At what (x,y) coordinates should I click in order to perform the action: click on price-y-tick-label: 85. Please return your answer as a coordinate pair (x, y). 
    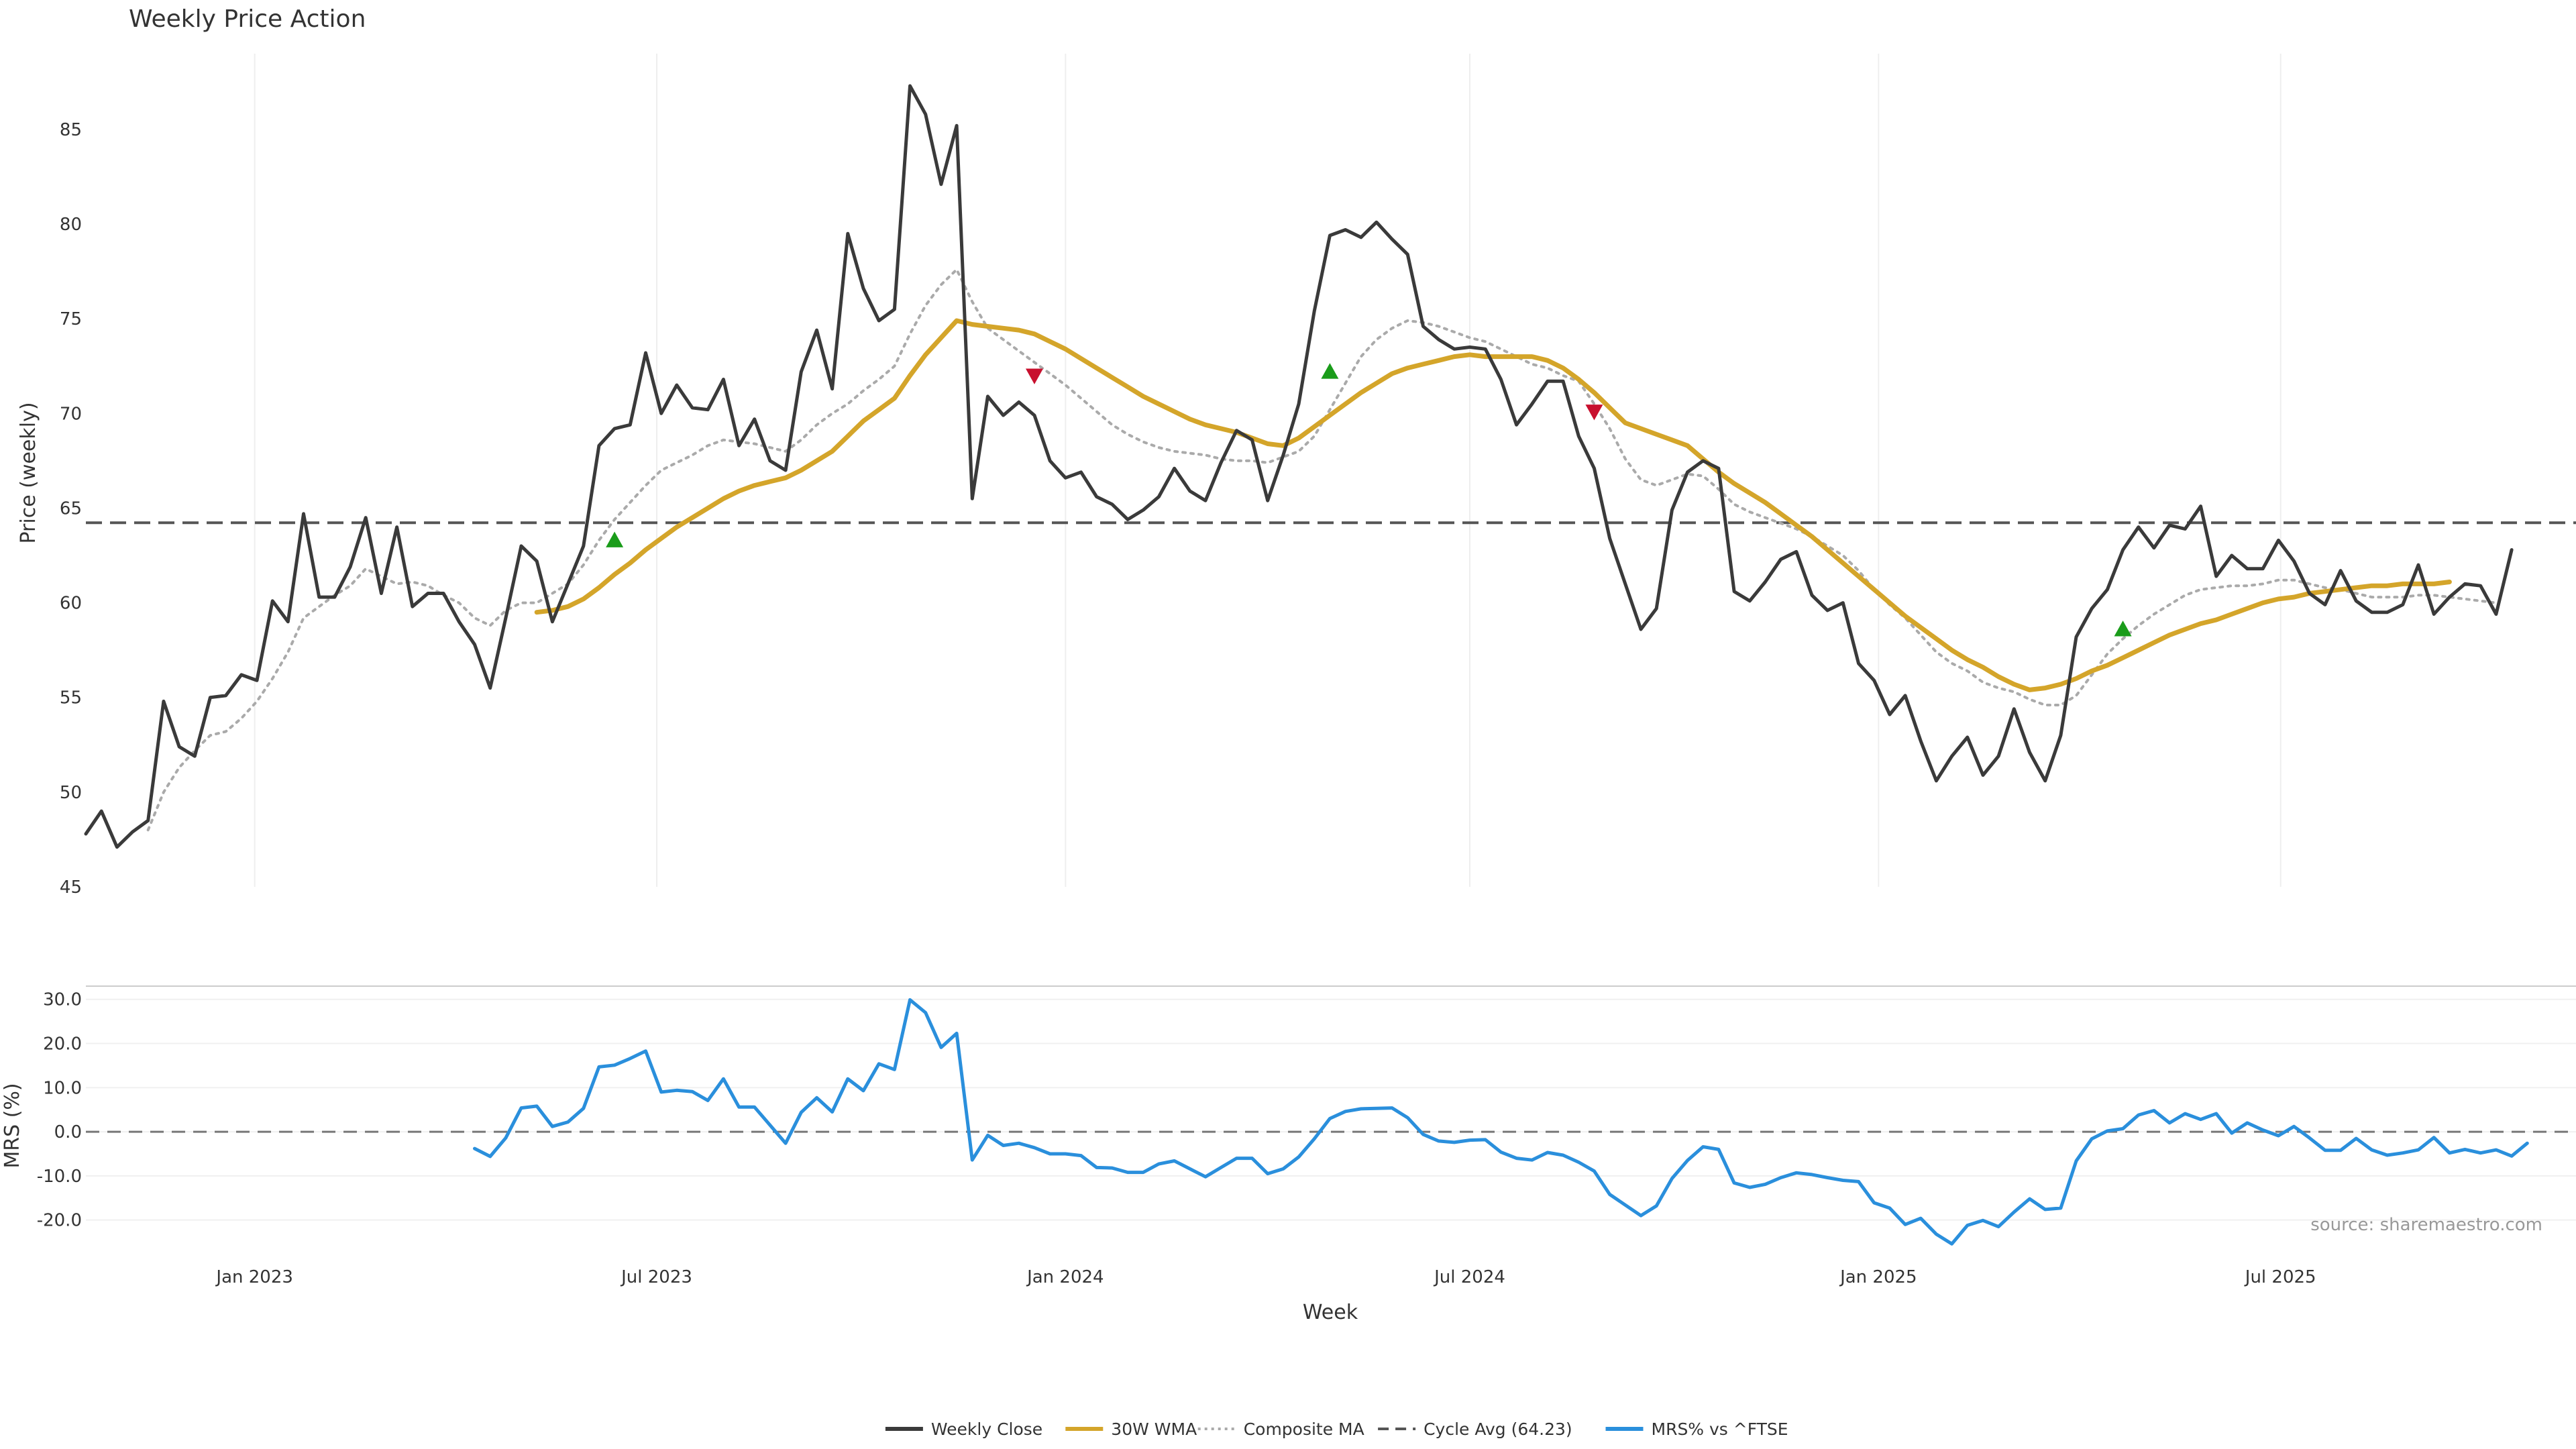
    Looking at the image, I should click on (71, 130).